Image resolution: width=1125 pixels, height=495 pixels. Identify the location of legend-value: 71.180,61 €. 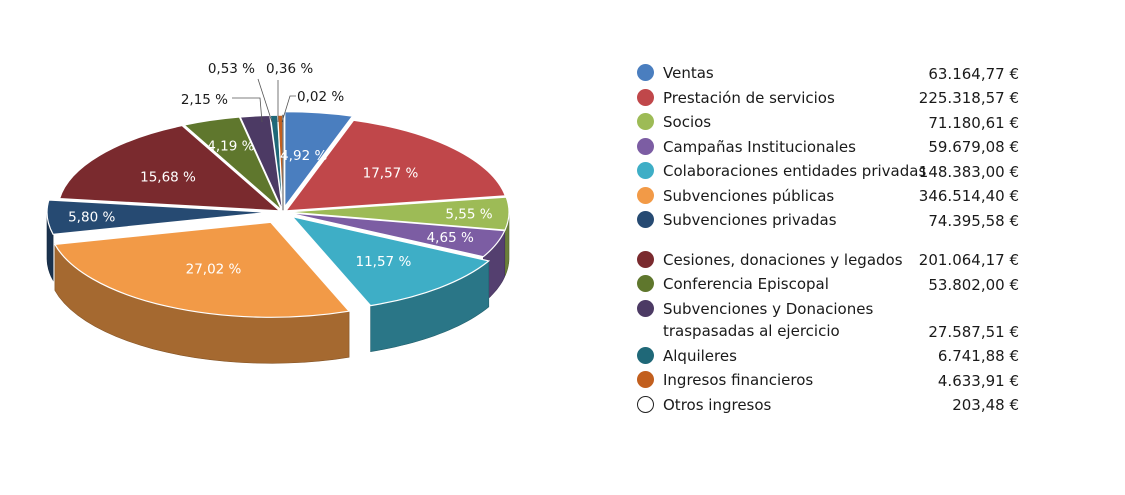
(973, 123).